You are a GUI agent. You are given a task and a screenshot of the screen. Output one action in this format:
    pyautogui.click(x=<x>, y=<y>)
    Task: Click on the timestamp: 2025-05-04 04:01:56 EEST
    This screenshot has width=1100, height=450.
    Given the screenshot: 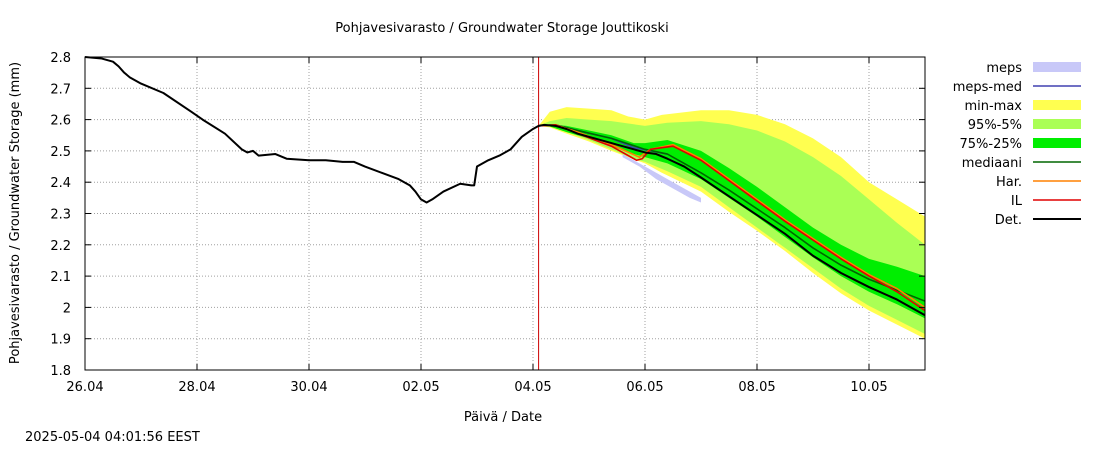 What is the action you would take?
    pyautogui.click(x=112, y=437)
    